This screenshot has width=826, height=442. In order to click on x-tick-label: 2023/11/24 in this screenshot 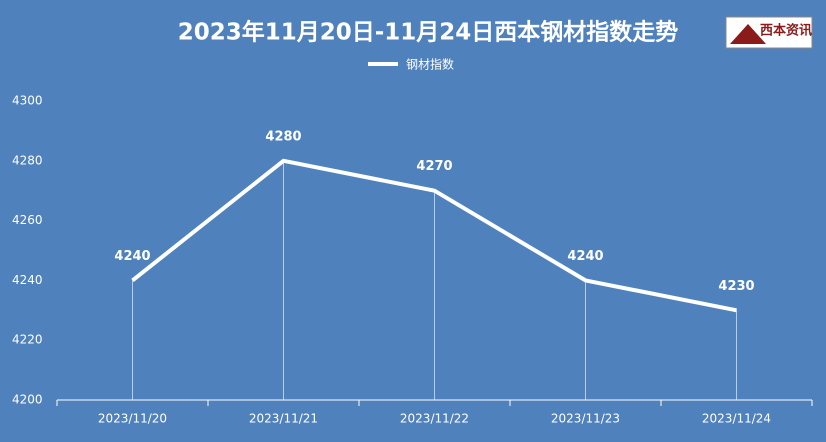, I will do `click(736, 419)`.